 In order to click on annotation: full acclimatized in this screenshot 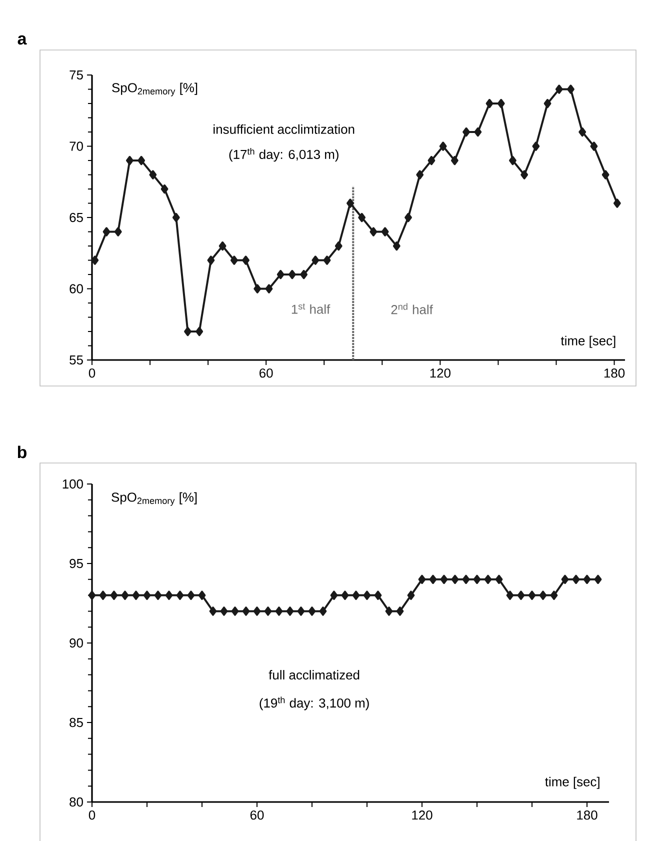, I will do `click(314, 675)`.